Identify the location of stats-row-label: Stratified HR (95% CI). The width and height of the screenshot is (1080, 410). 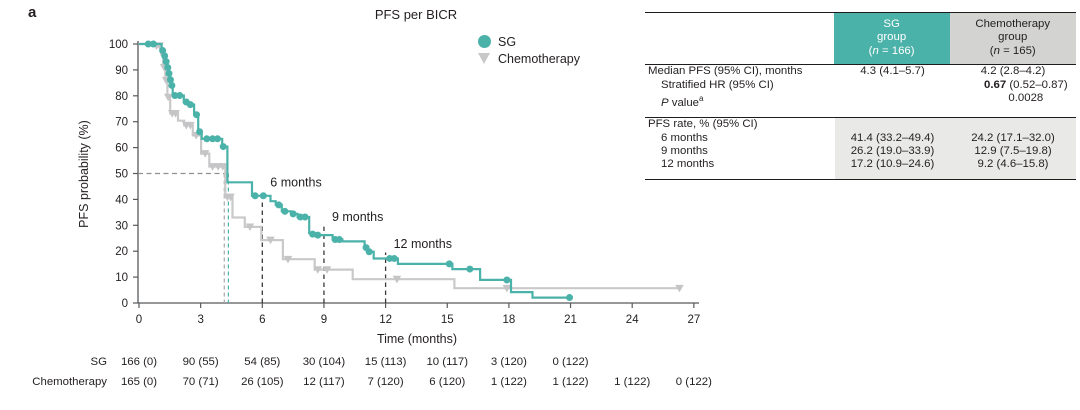
(717, 84).